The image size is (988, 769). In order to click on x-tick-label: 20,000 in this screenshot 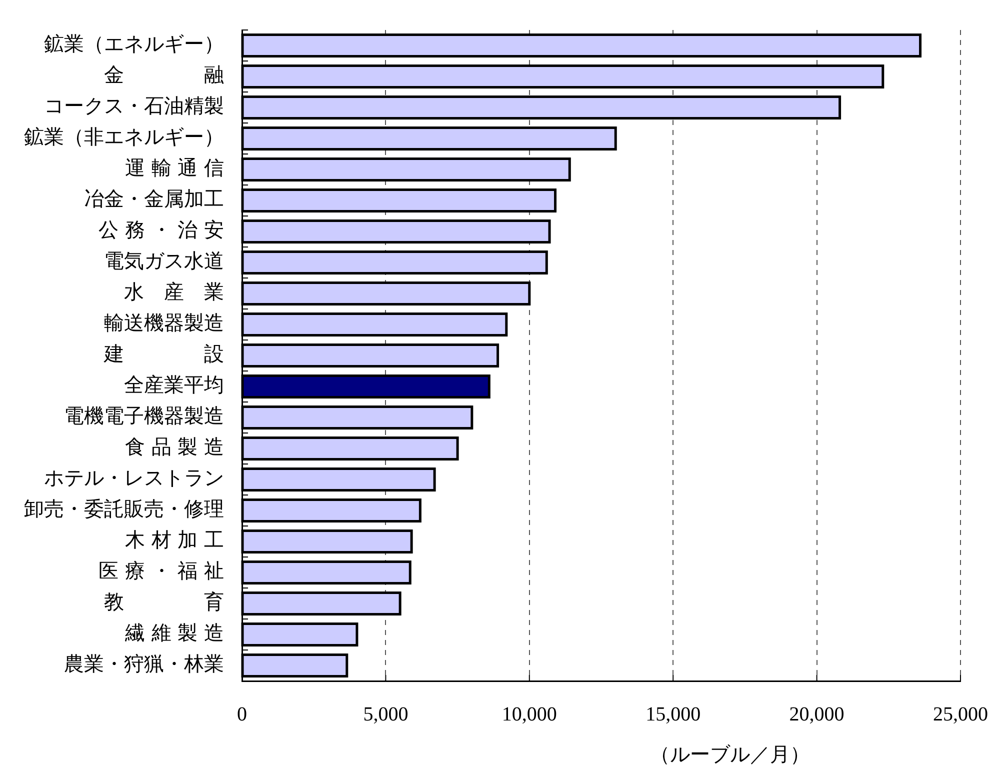, I will do `click(816, 714)`.